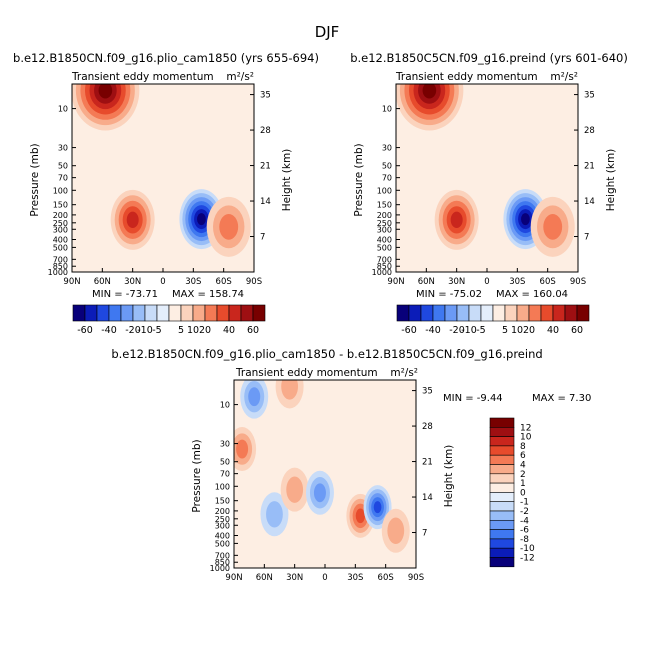 The width and height of the screenshot is (654, 654). What do you see at coordinates (473, 398) in the screenshot?
I see `min-label: MIN = -9.44` at bounding box center [473, 398].